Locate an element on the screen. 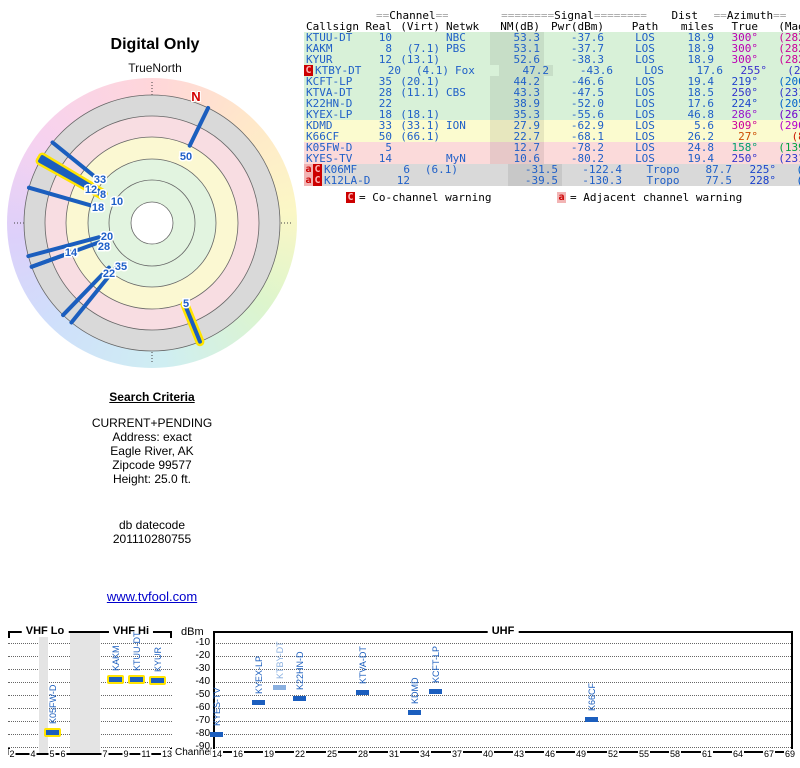 The width and height of the screenshot is (800, 768). cell-real-channel: 12 is located at coordinates (403, 180).